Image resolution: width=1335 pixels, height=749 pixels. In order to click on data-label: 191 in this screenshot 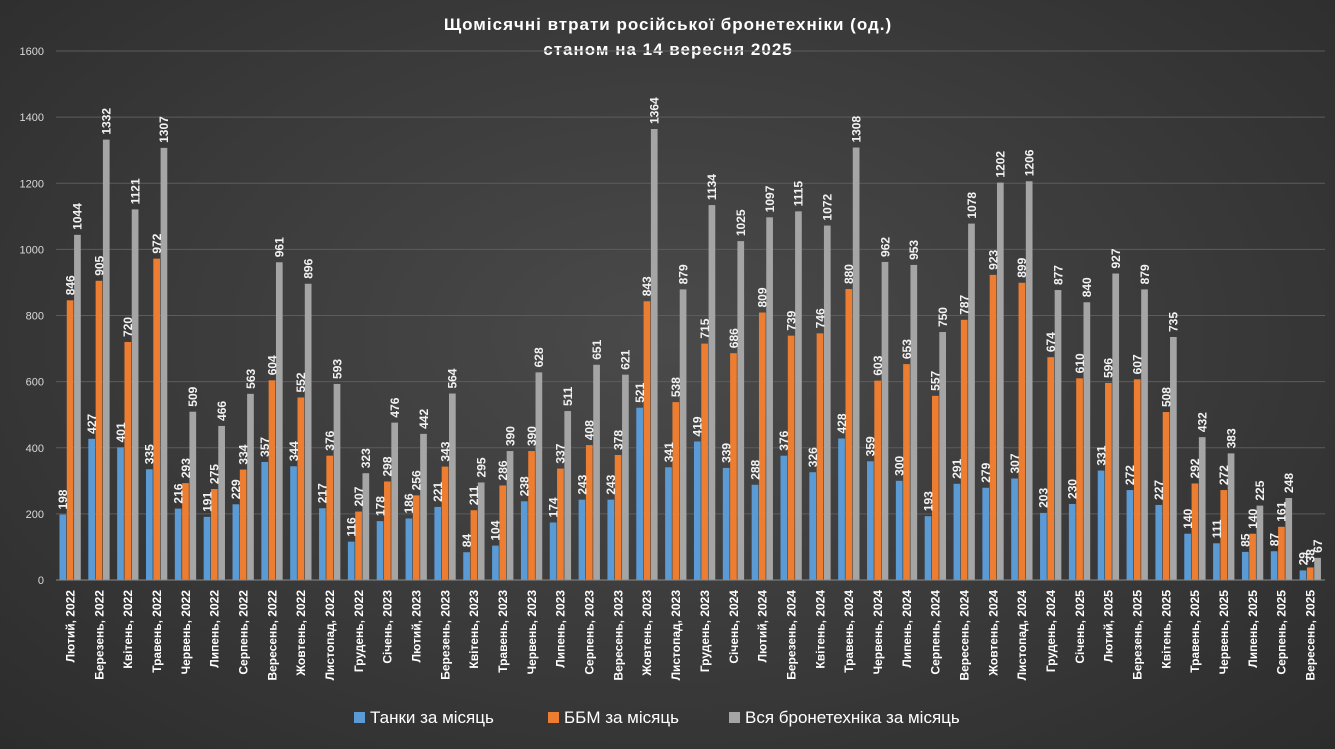, I will do `click(207, 502)`.